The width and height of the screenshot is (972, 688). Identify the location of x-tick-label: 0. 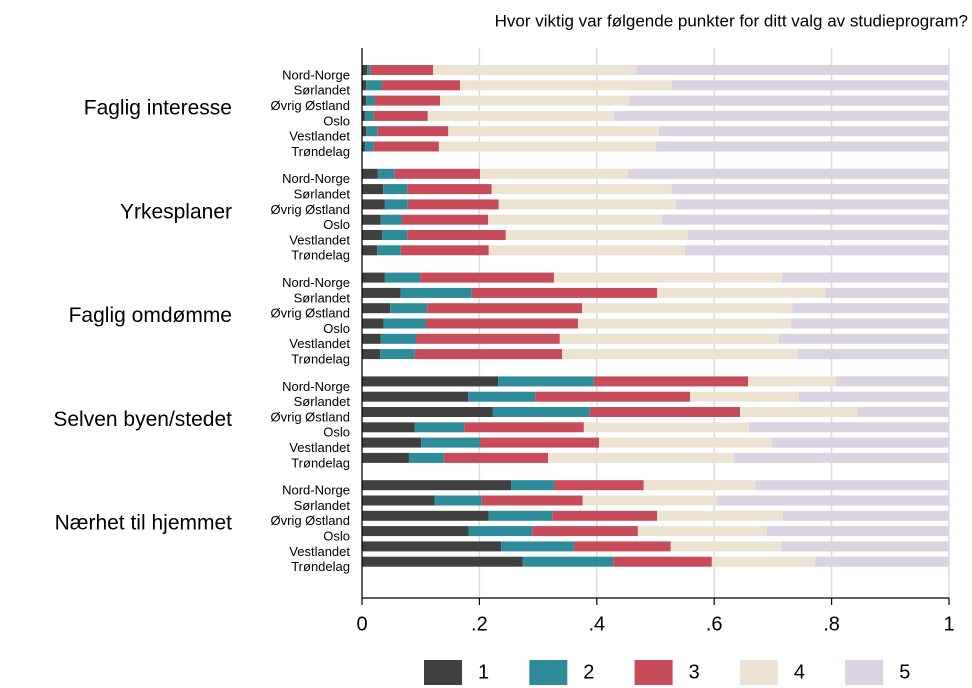
(361, 624).